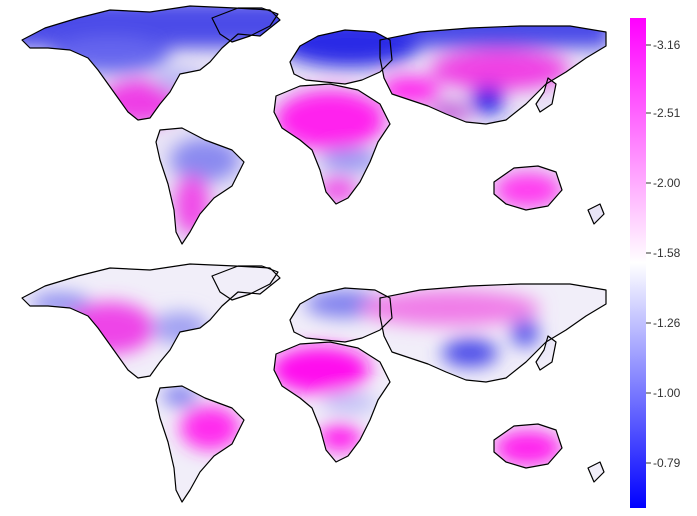  What do you see at coordinates (667, 183) in the screenshot?
I see `colorbar-tick-label: -2.00` at bounding box center [667, 183].